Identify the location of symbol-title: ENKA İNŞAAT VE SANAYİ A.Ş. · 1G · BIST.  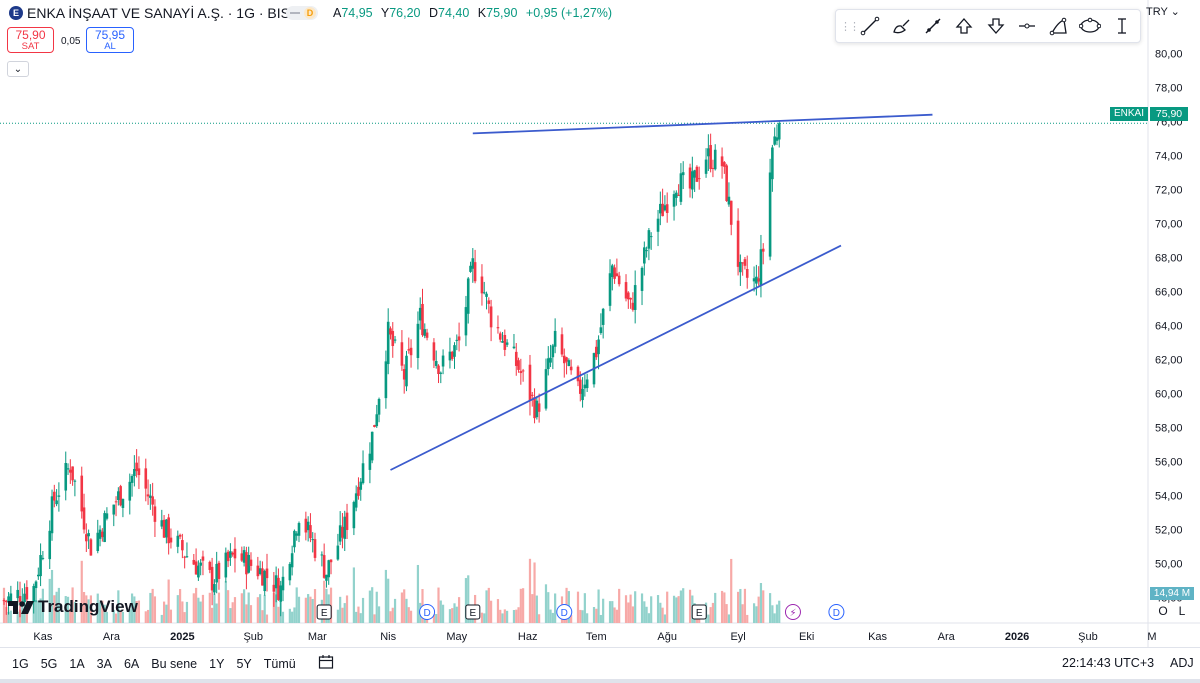
(163, 13).